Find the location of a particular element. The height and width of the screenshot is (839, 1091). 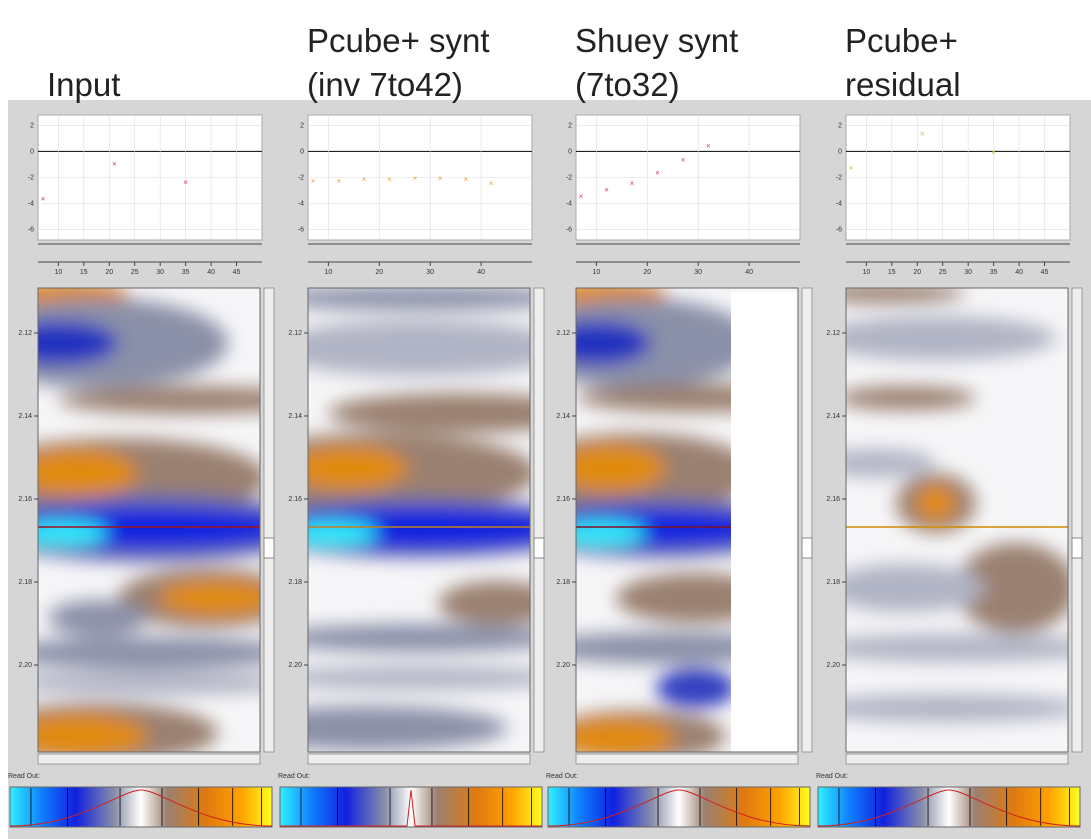

panel-title: (7to32) is located at coordinates (627, 84).